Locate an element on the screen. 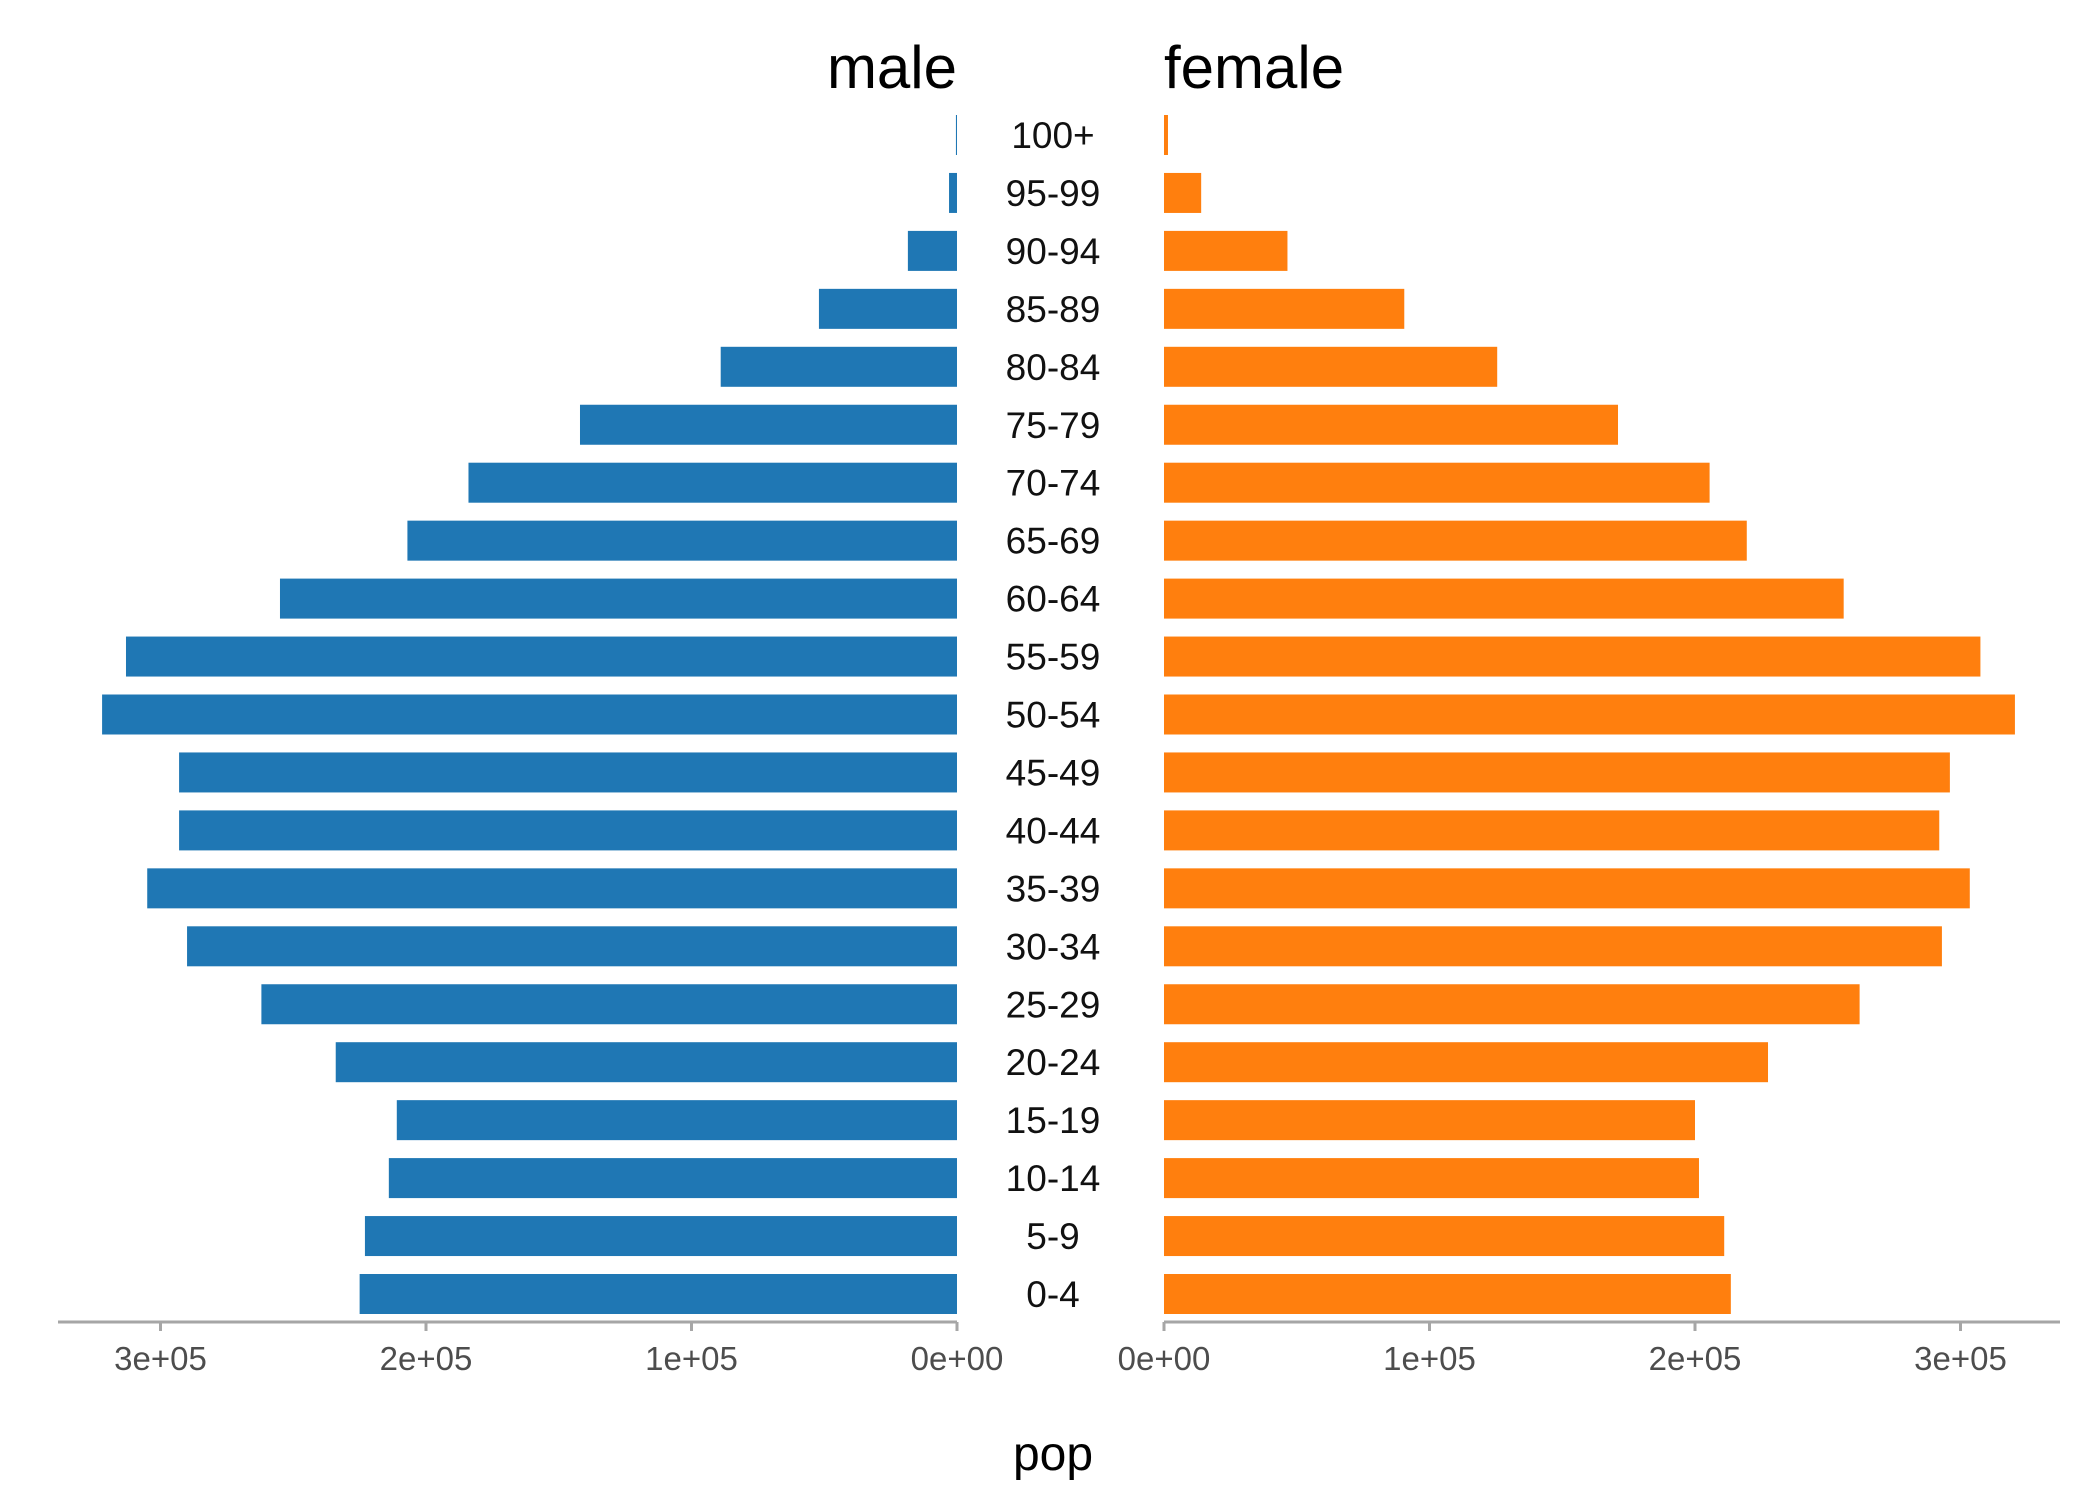 This screenshot has height=1500, width=2100. female-panel-title: female is located at coordinates (1254, 67).